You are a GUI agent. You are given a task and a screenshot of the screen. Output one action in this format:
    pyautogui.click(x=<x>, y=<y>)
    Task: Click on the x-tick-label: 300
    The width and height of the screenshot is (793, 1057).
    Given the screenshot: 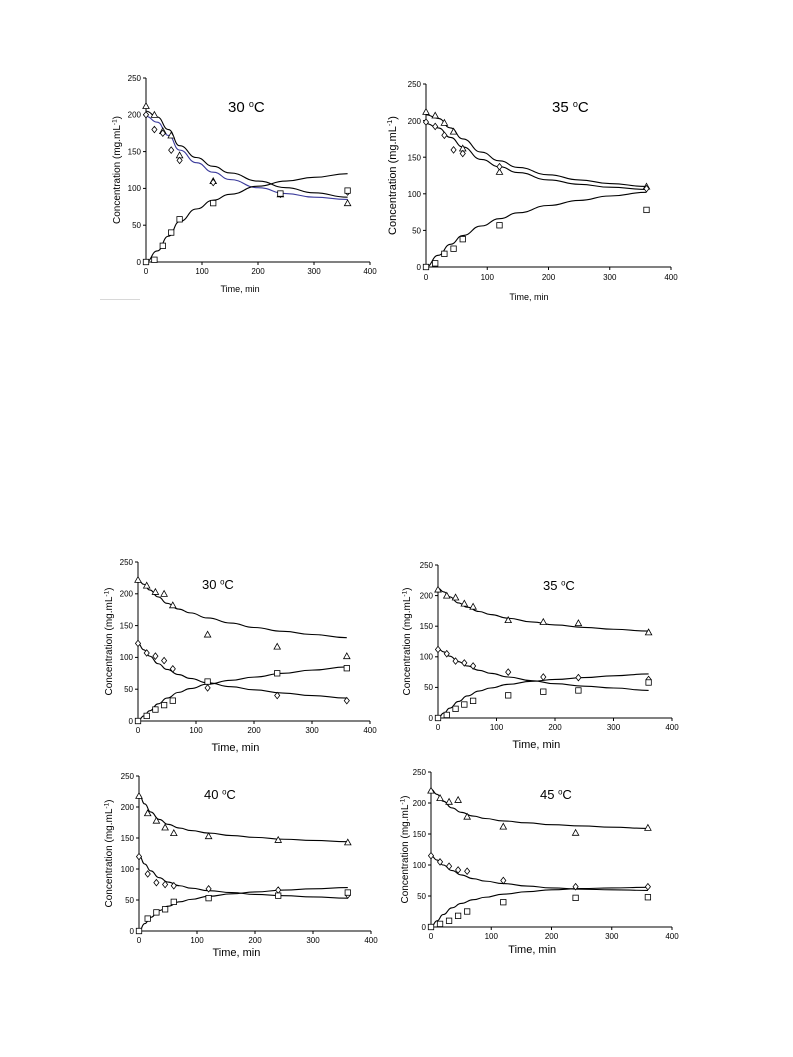 What is the action you would take?
    pyautogui.click(x=313, y=940)
    